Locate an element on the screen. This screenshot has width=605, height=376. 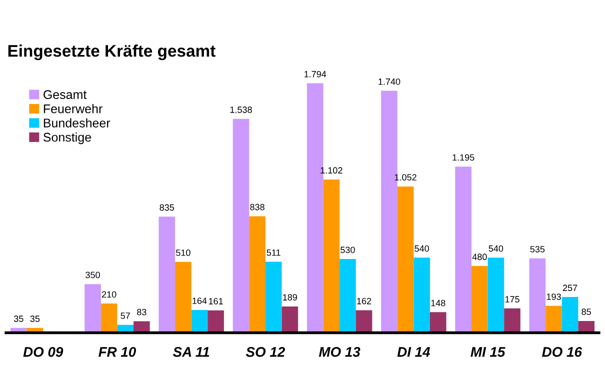
data-label: 1.740 is located at coordinates (389, 81).